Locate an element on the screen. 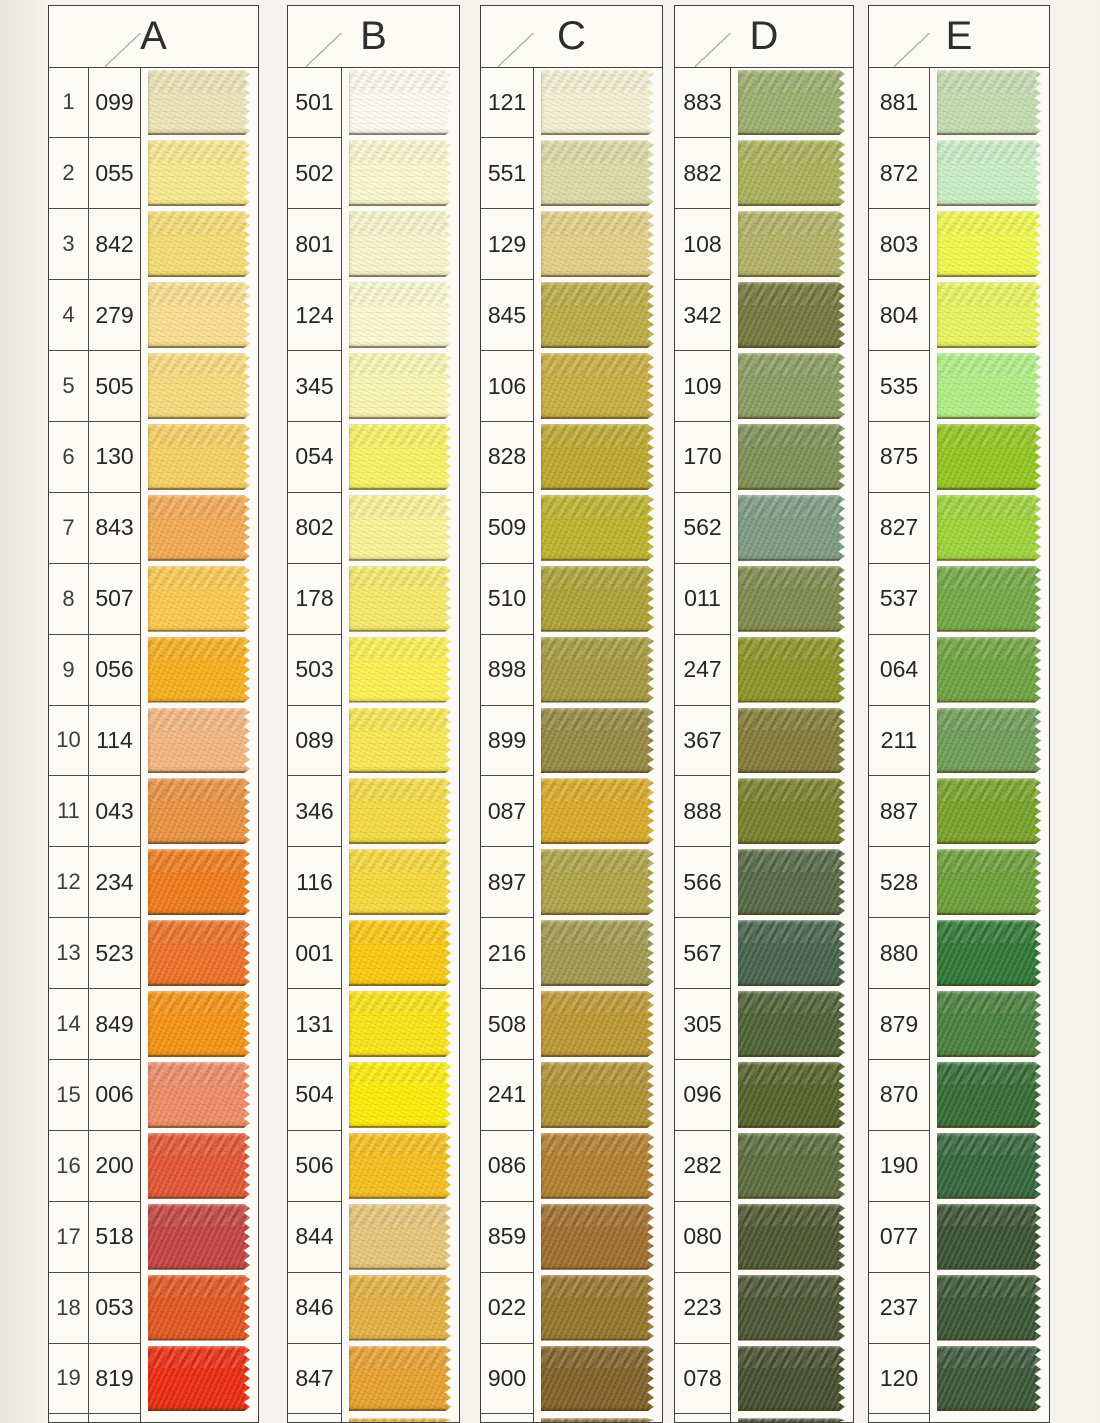 The image size is (1100, 1423). color-code-cell: 887 is located at coordinates (899, 812).